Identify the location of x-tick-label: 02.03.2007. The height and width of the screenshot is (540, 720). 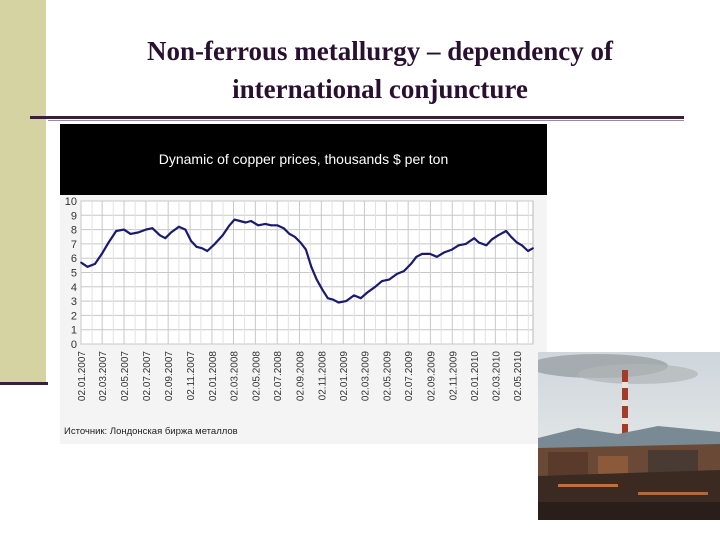
(103, 376).